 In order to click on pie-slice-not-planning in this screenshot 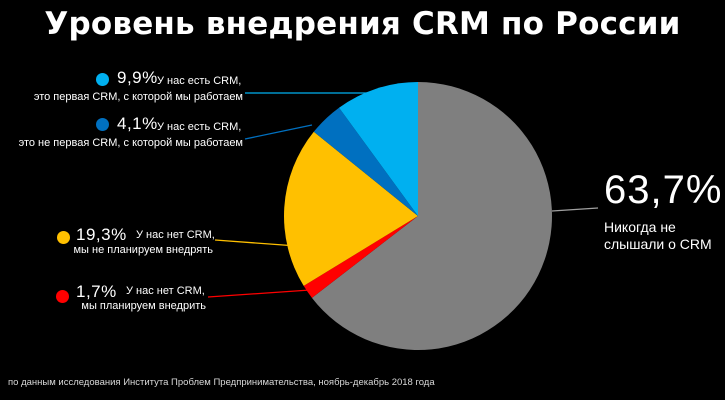, I will do `click(351, 208)`.